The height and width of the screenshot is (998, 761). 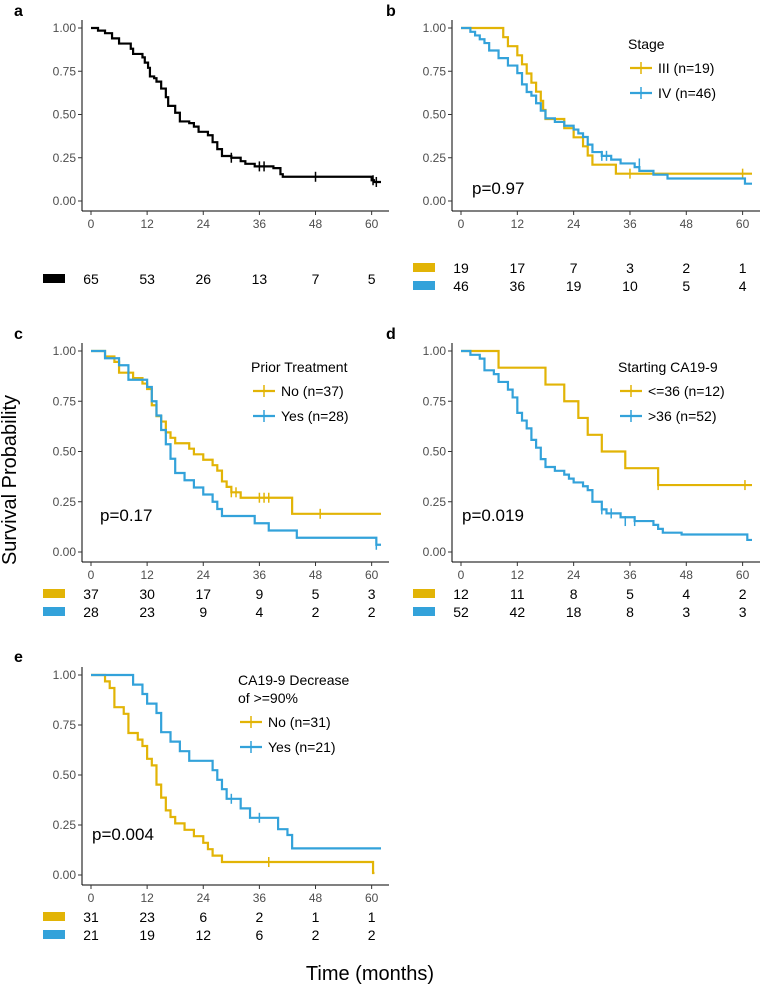 I want to click on panel-e-y-tick-label: 0.50, so click(x=65, y=775).